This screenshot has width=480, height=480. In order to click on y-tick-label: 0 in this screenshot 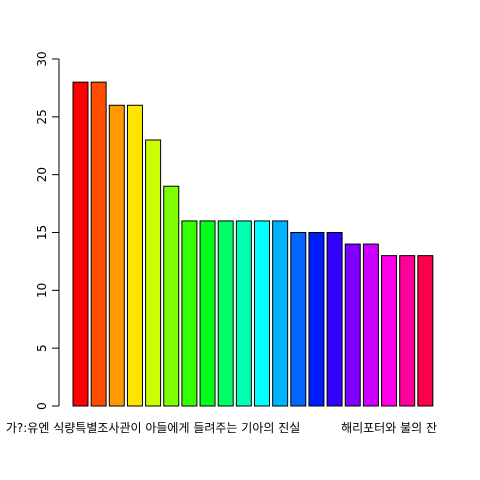, I will do `click(42, 406)`.